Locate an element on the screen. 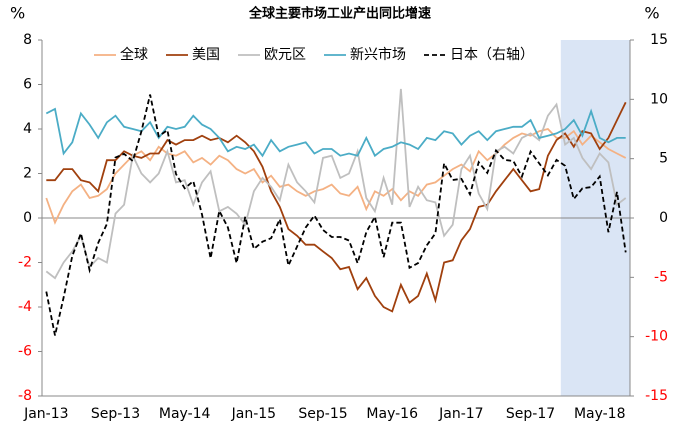 This screenshot has width=680, height=432. x-tick-label: May-16 is located at coordinates (392, 414).